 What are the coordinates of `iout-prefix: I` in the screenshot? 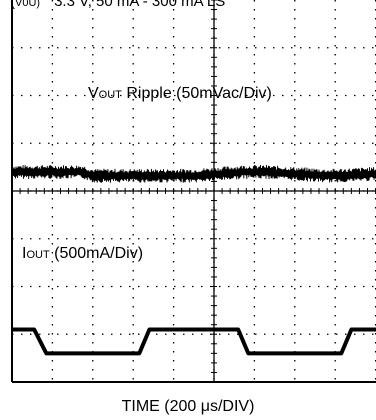 It's located at (24, 253).